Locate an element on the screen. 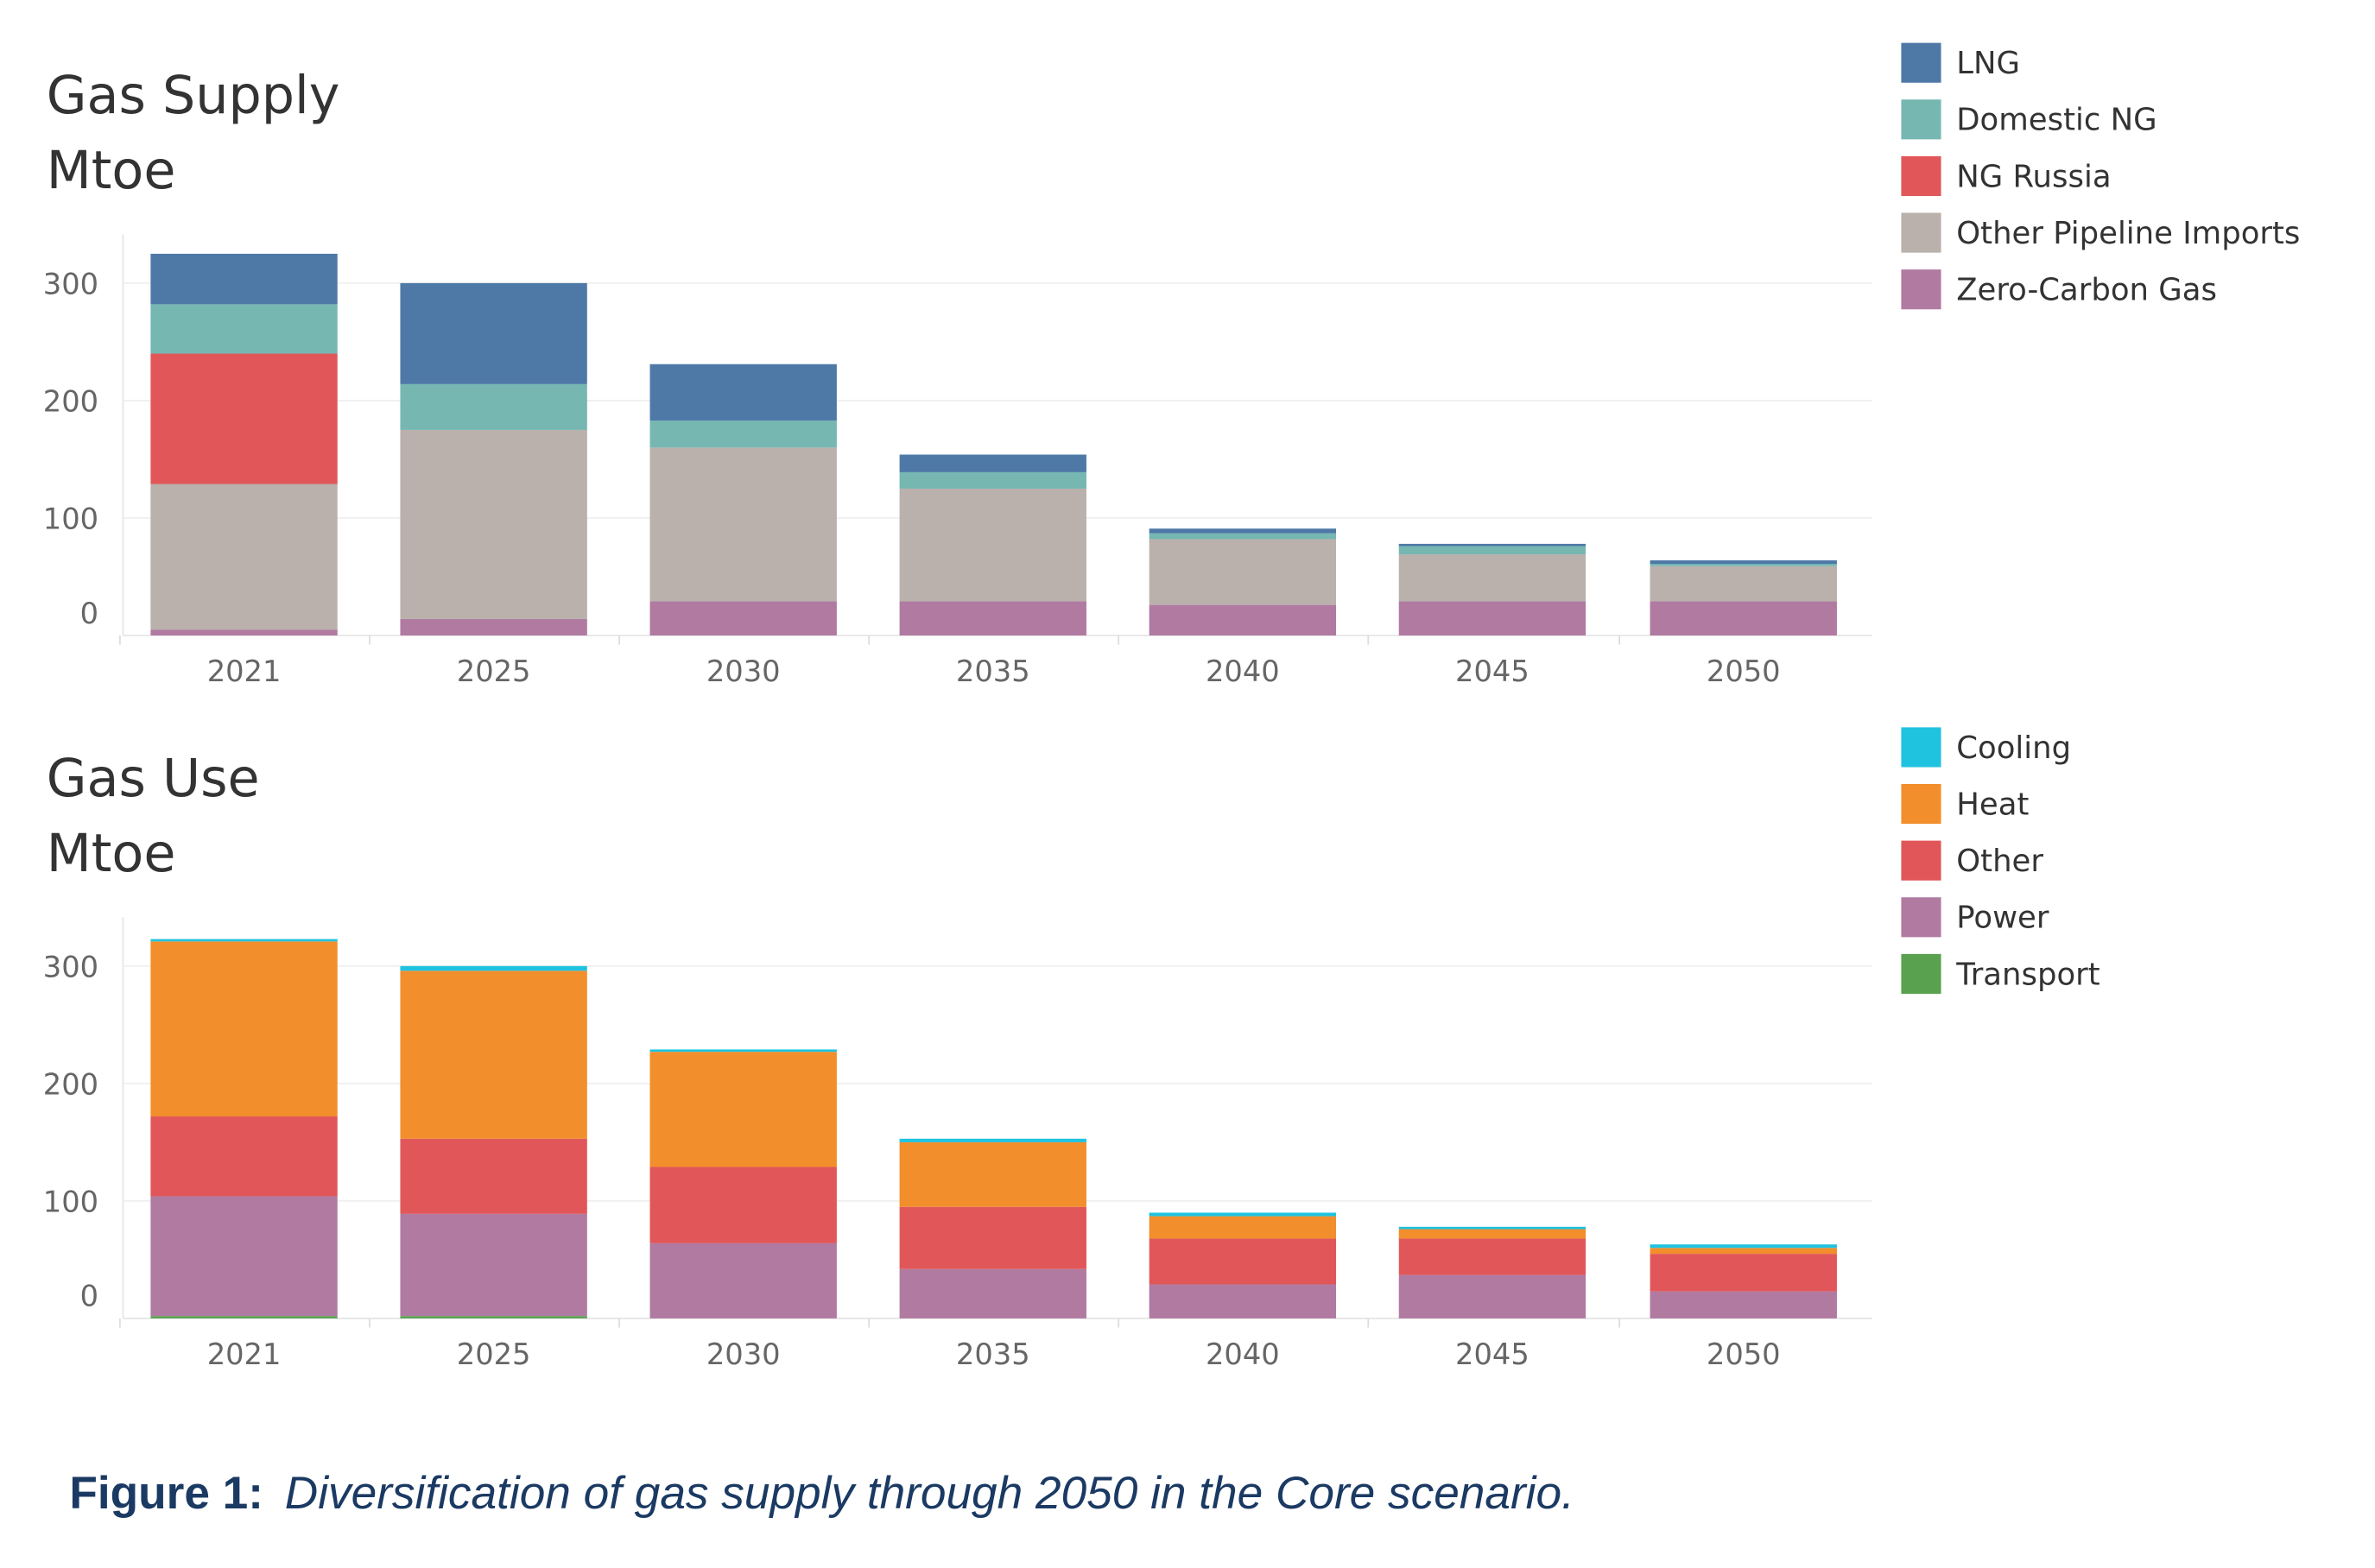 The image size is (2375, 1568). y-tick-label: 0 is located at coordinates (89, 613).